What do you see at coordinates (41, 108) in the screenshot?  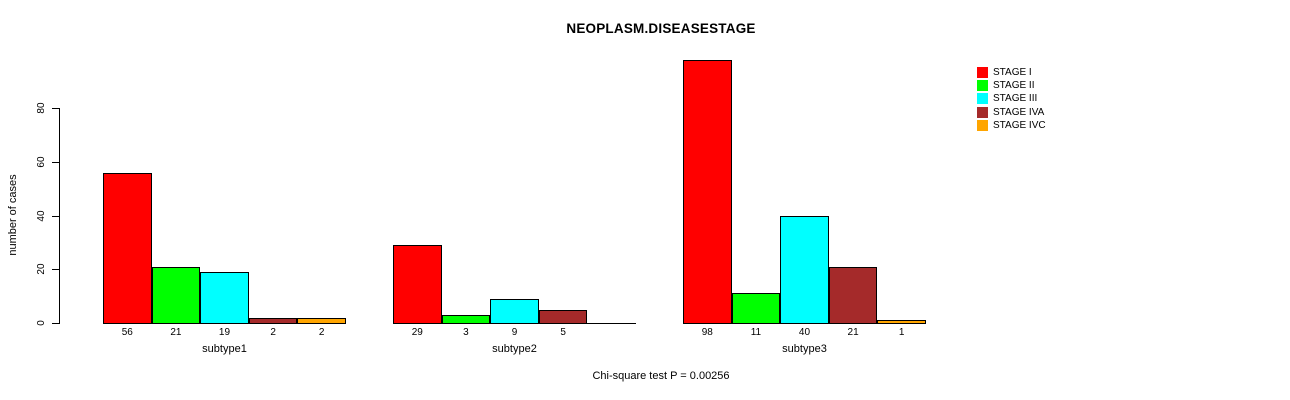 I see `y-axis-tick-label: 80` at bounding box center [41, 108].